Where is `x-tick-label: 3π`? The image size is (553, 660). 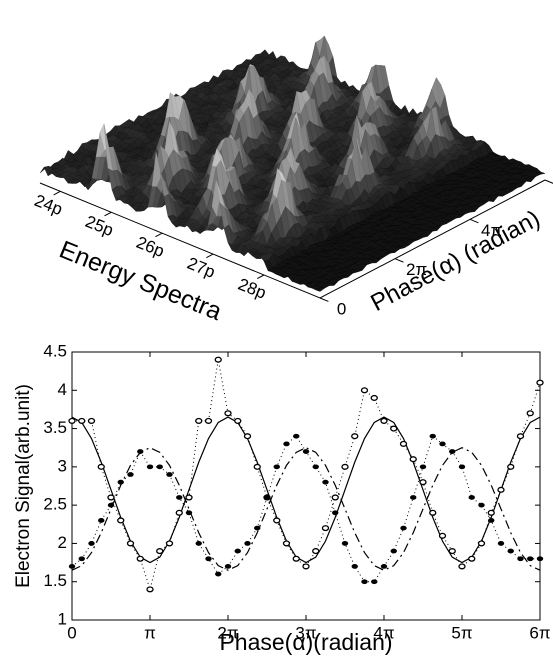
x-tick-label: 3π is located at coordinates (305, 632).